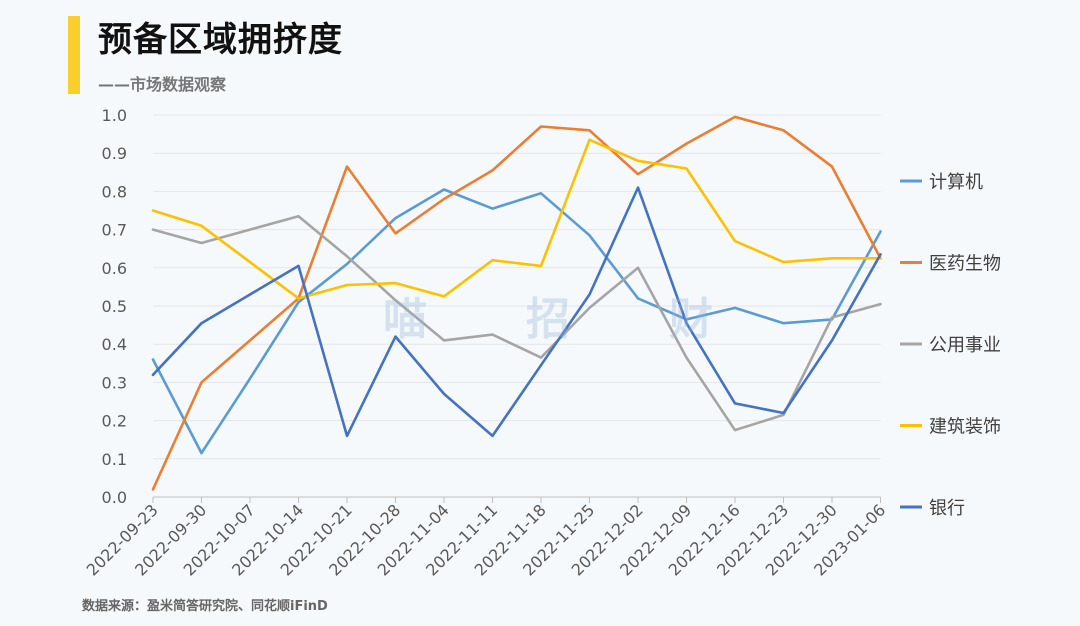 Image resolution: width=1080 pixels, height=626 pixels. I want to click on y-tick-label: 0.1, so click(114, 459).